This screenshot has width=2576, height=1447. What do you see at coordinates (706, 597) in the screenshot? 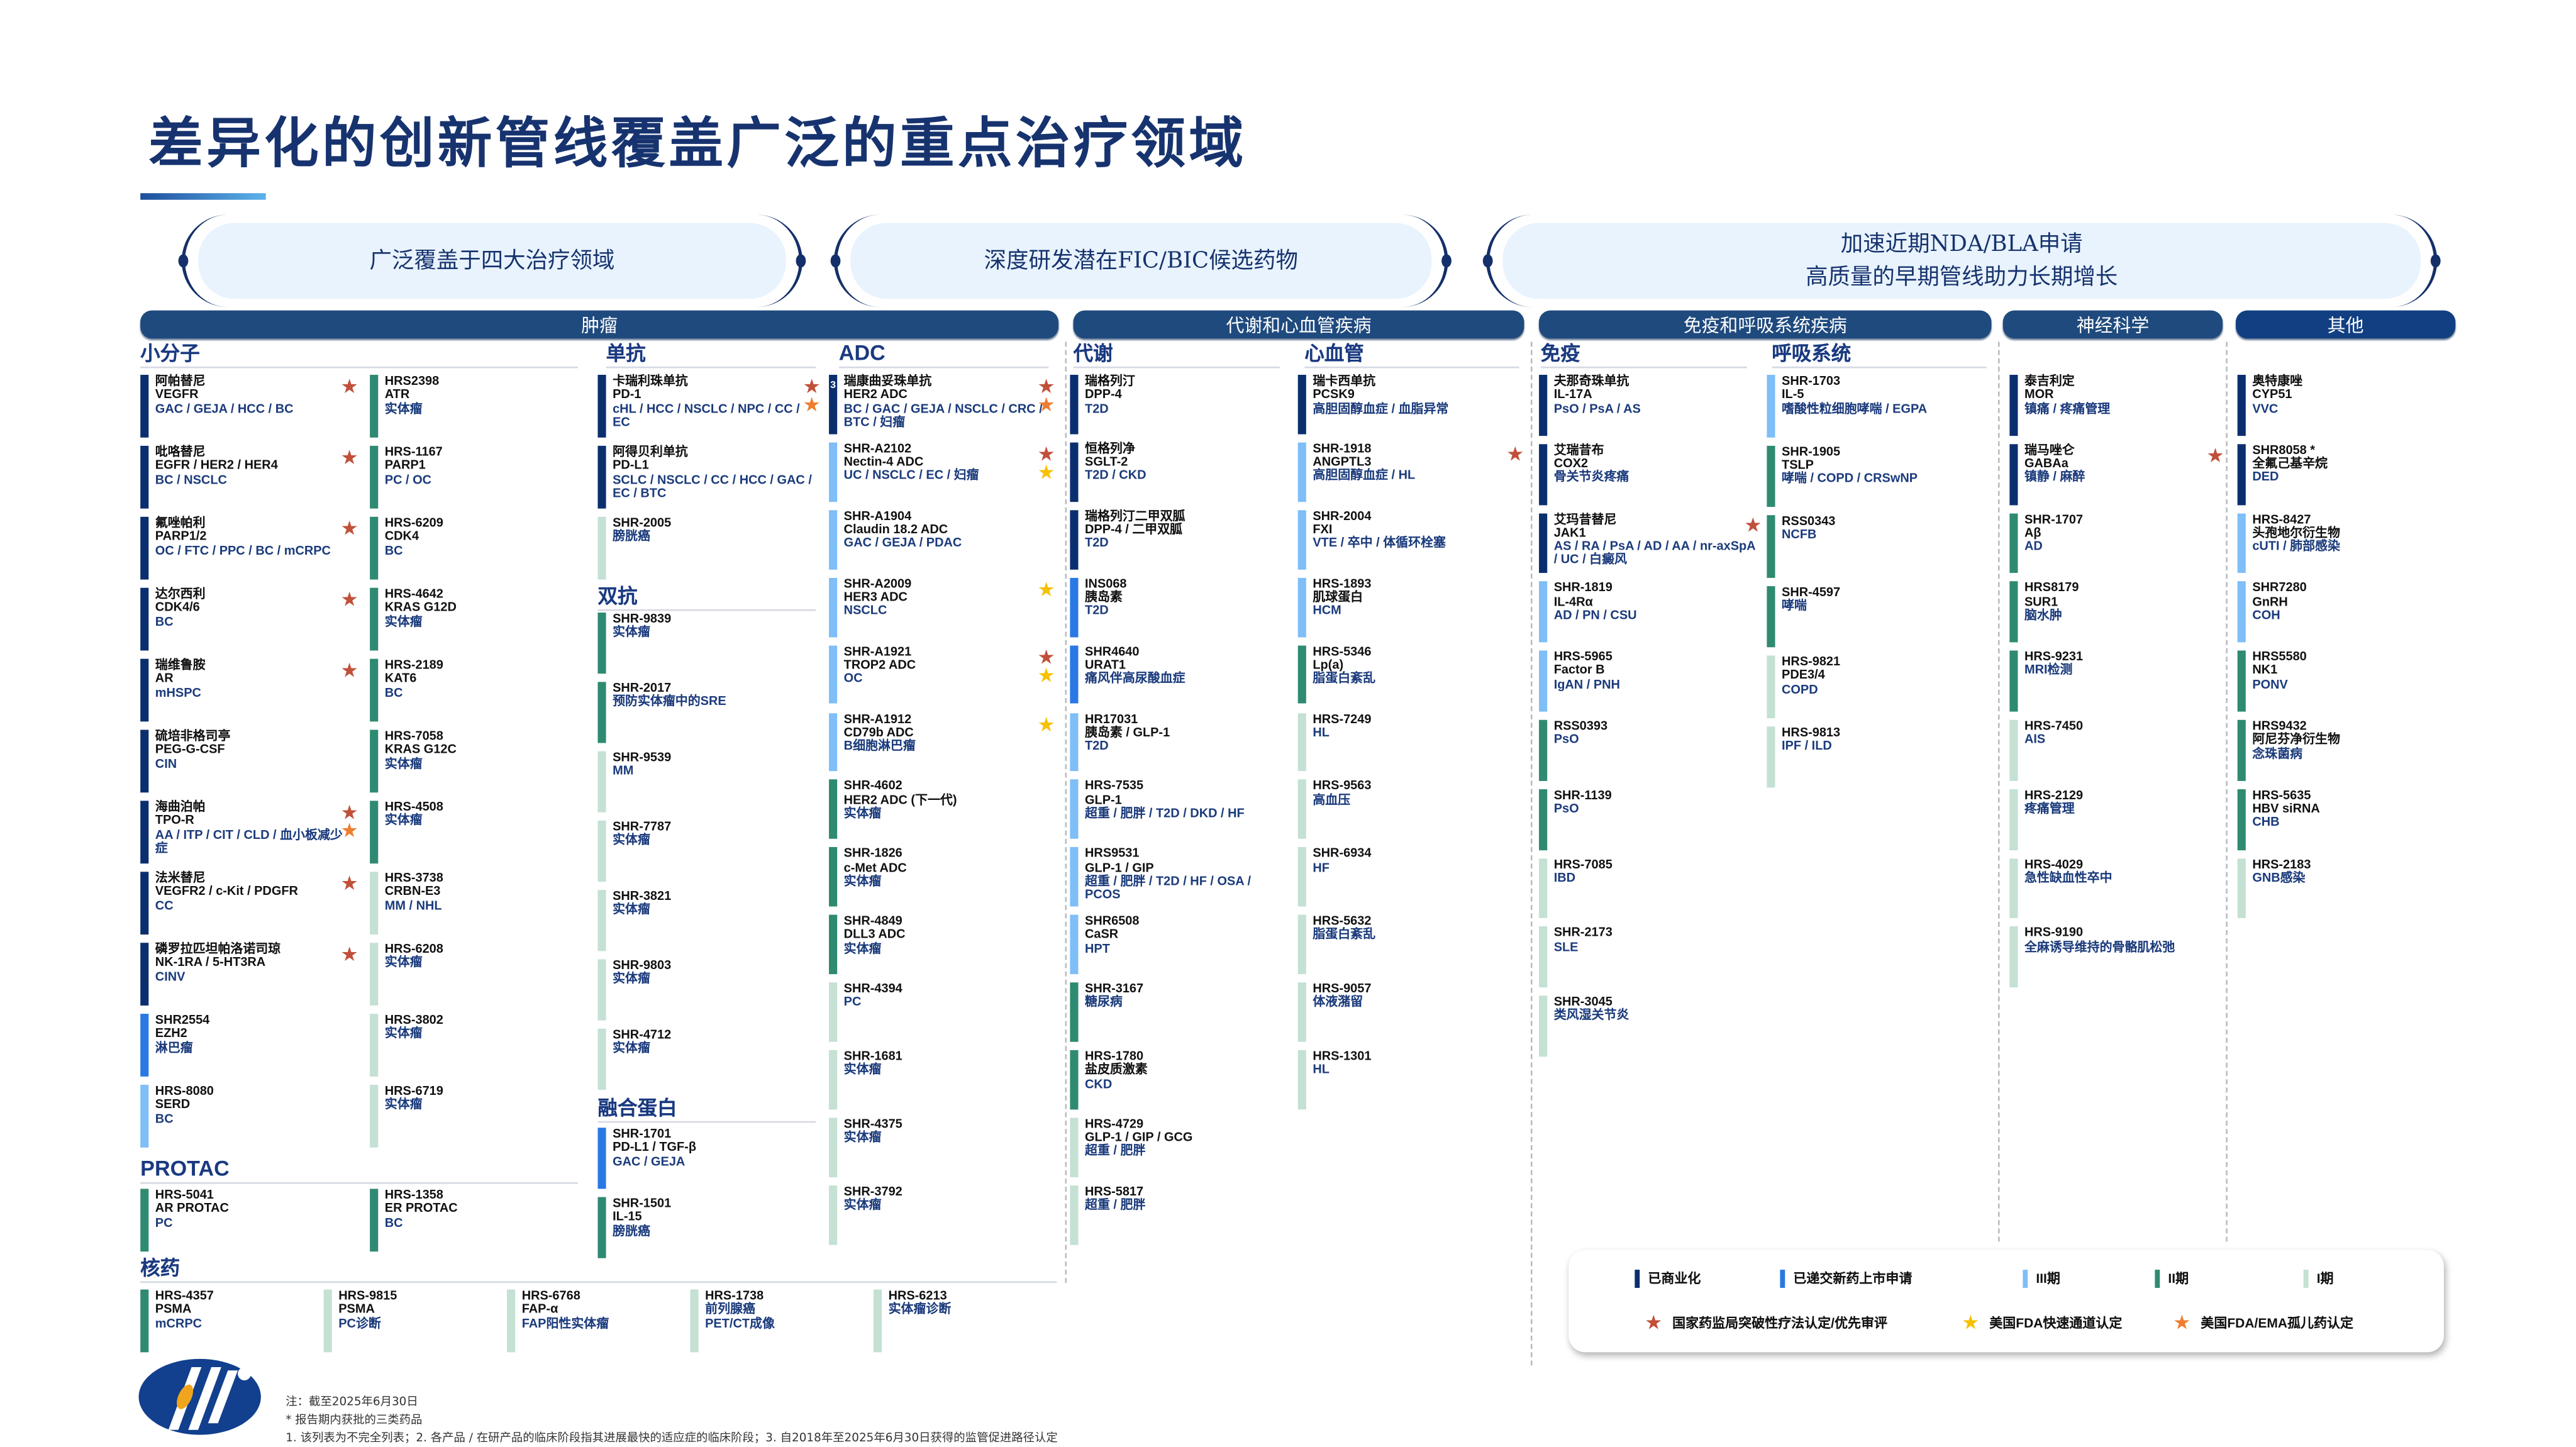
I see `heading-bsab: 双抗` at bounding box center [706, 597].